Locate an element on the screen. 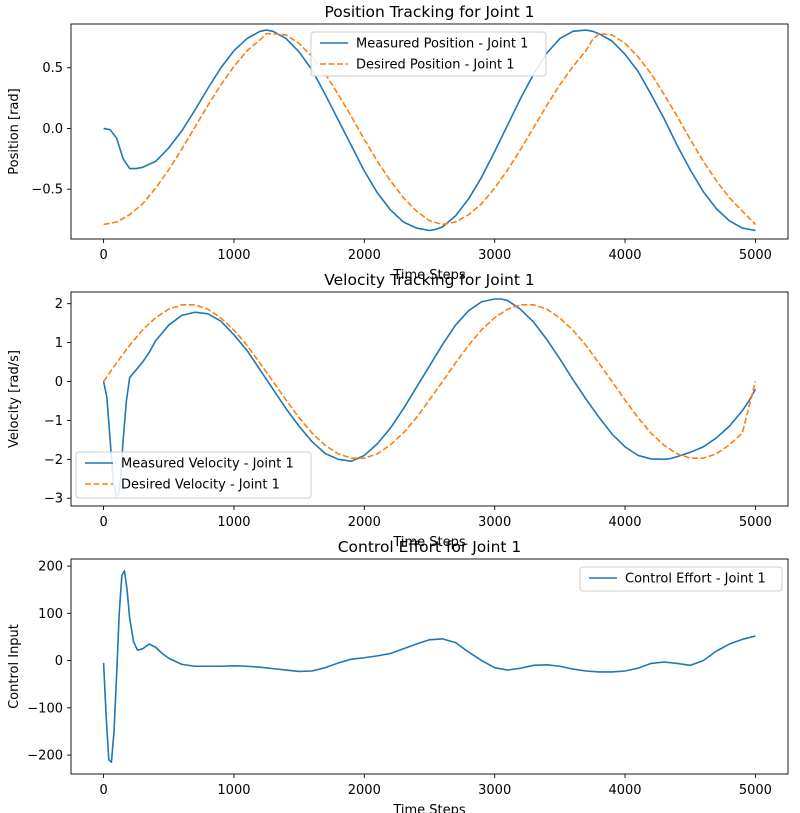  y-tick-label: 100 is located at coordinates (50, 614).